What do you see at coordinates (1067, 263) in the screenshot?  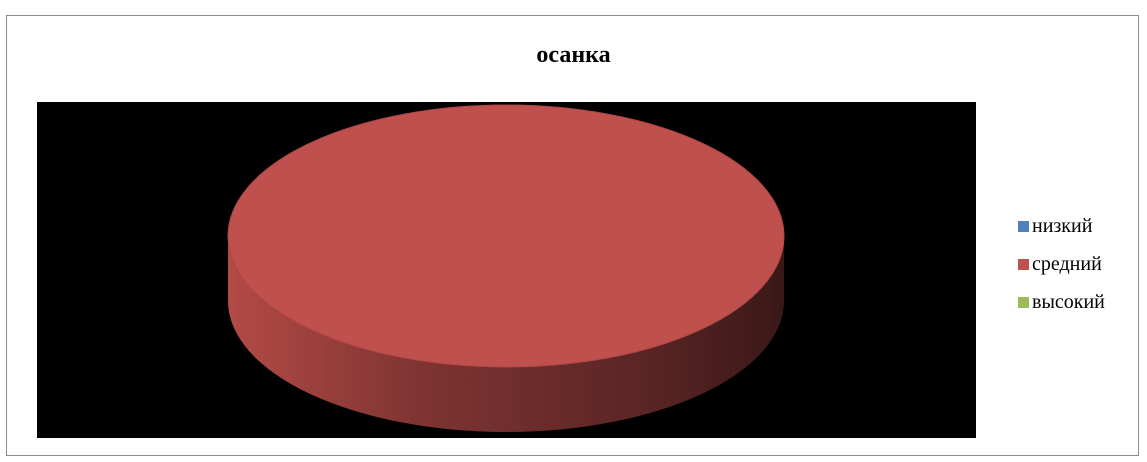 I see `legend-label-medium: средний` at bounding box center [1067, 263].